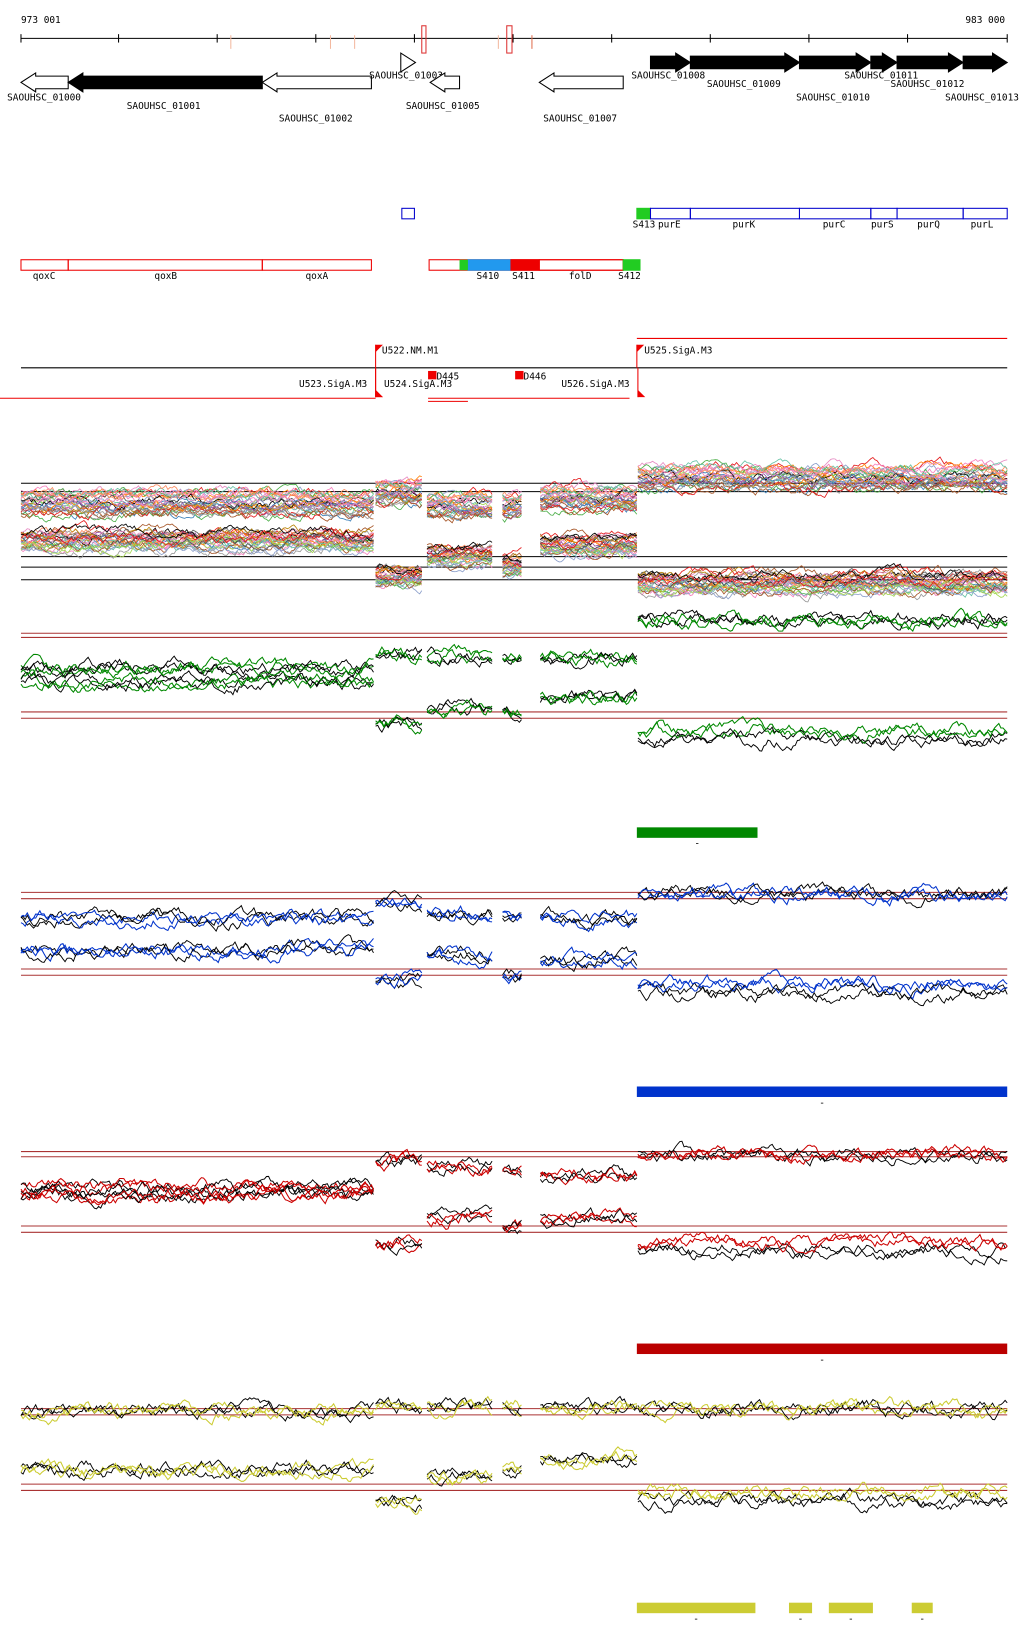 Image resolution: width=1024 pixels, height=1640 pixels. What do you see at coordinates (744, 84) in the screenshot?
I see `gene-label: SAOUHSC_01009` at bounding box center [744, 84].